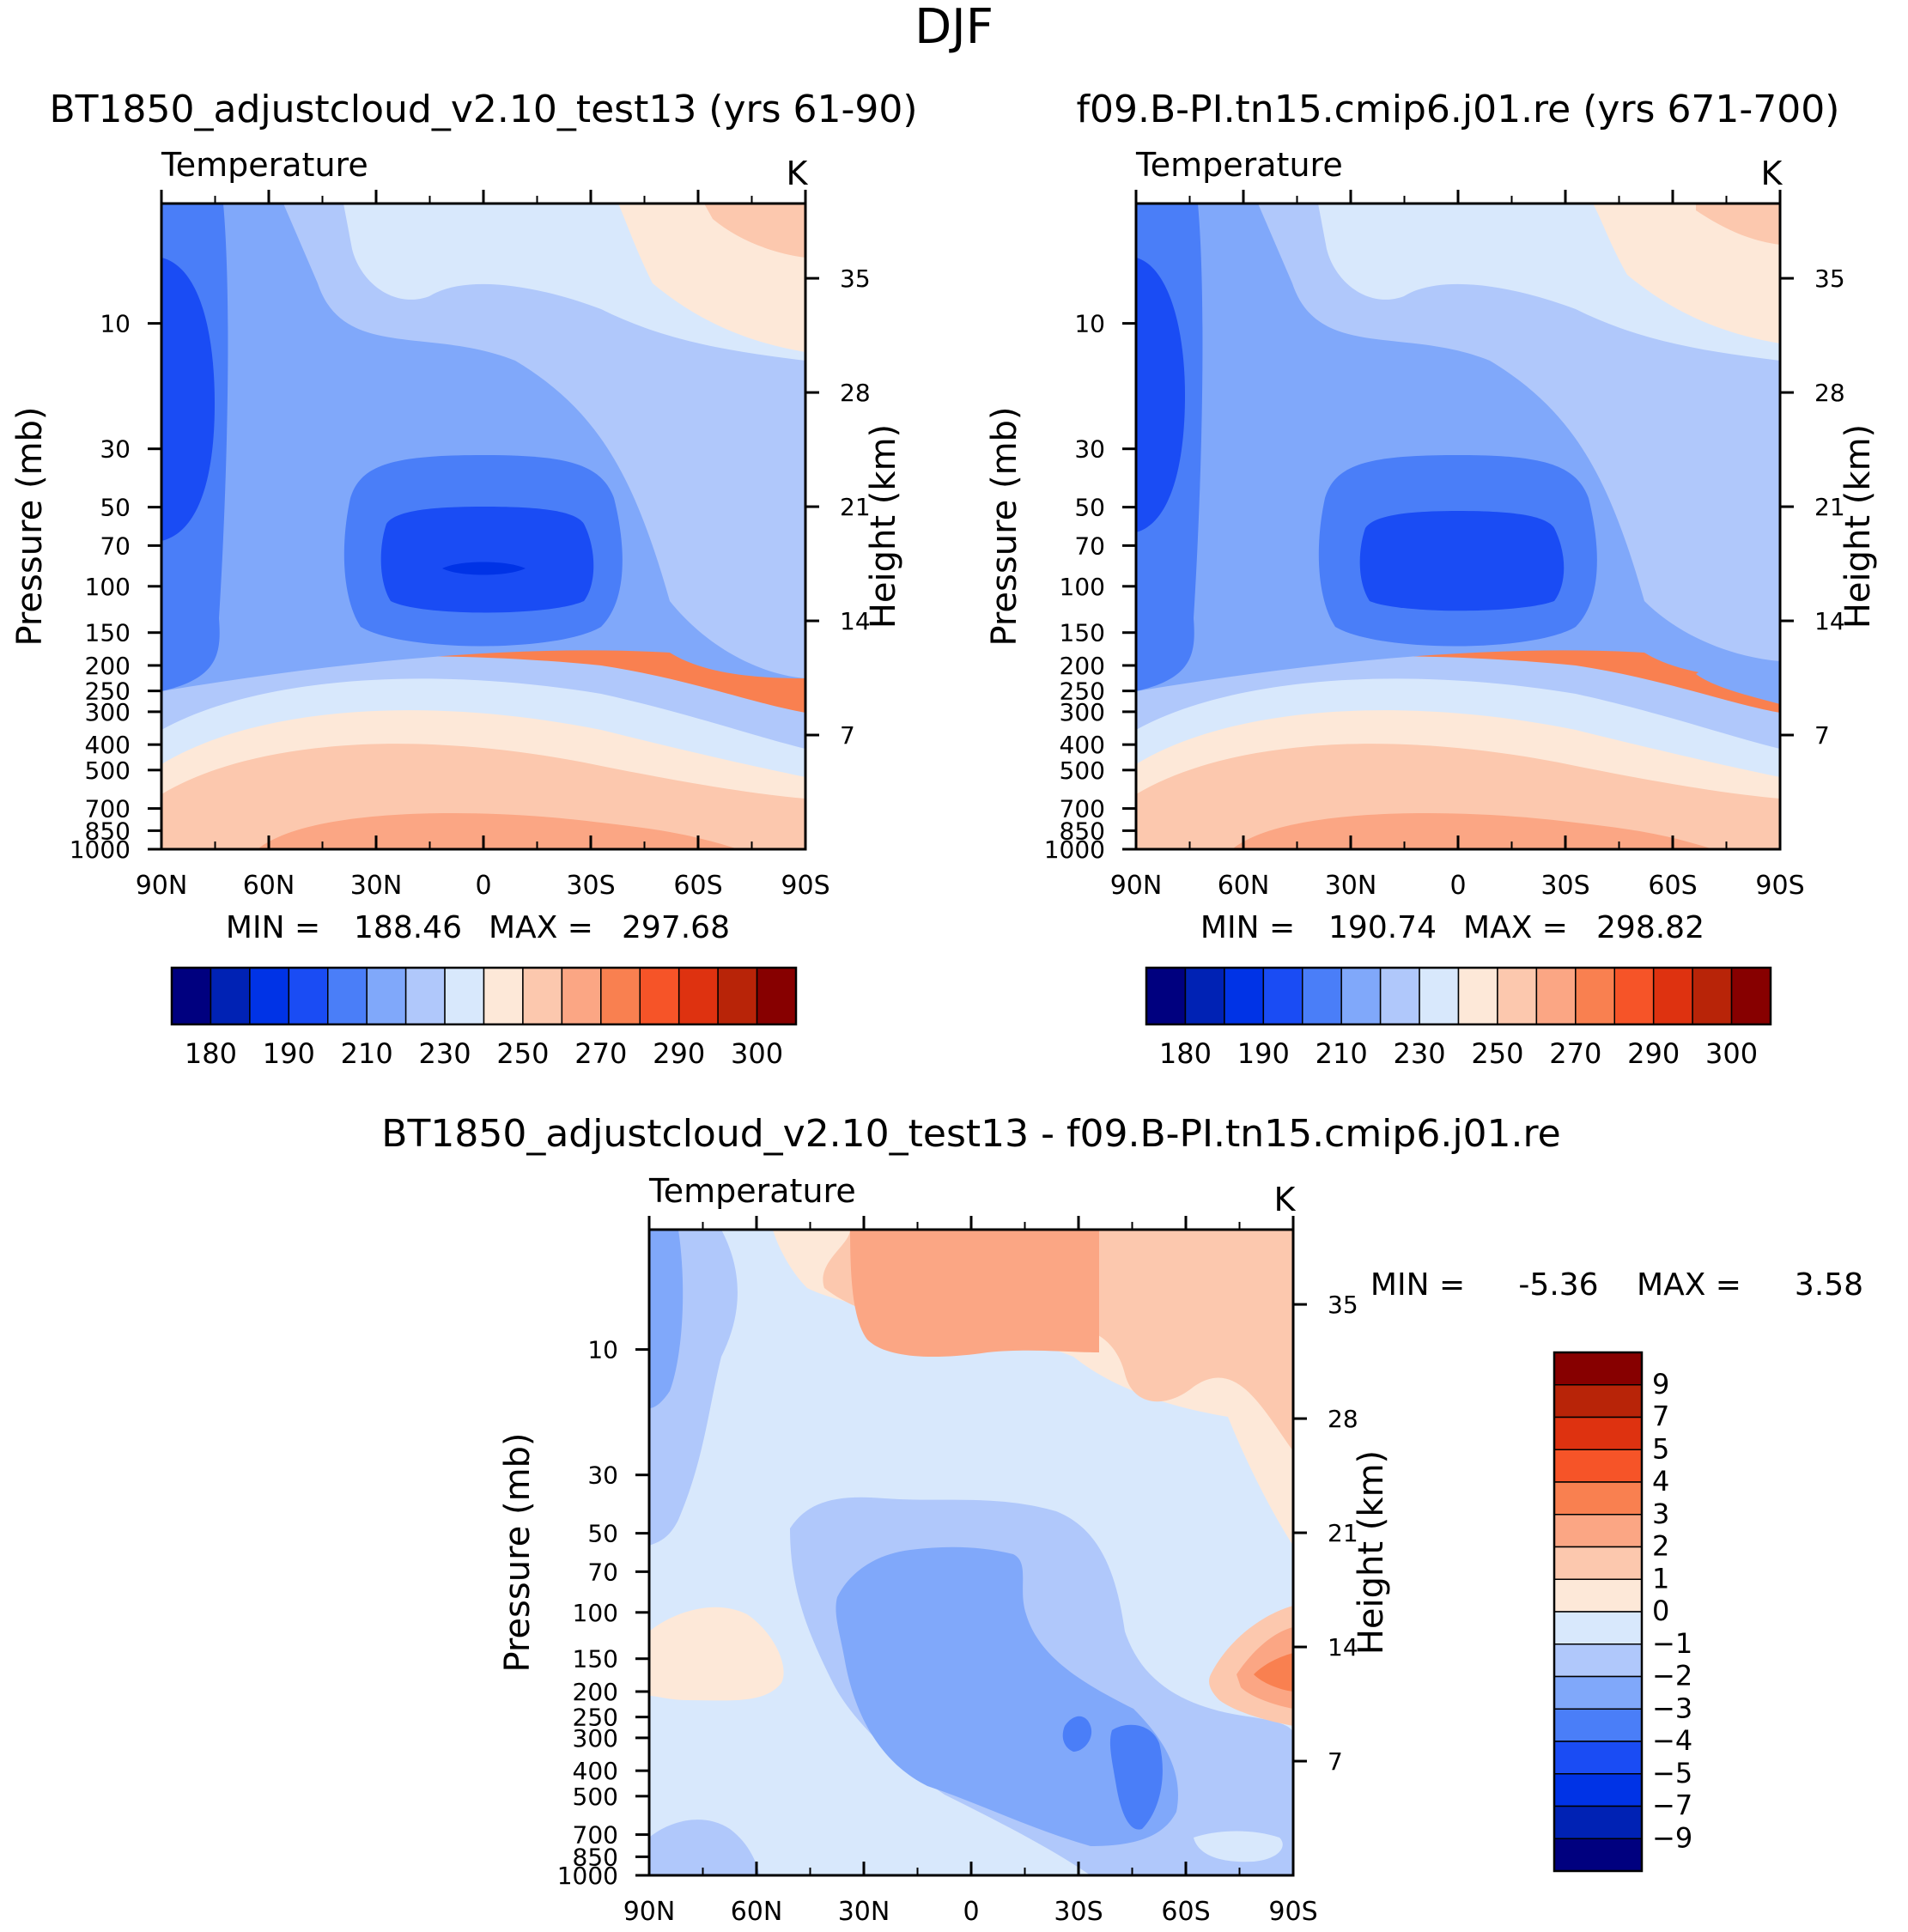 Image resolution: width=1908 pixels, height=1932 pixels. What do you see at coordinates (100, 850) in the screenshot?
I see `pressure-tick-label: 1000` at bounding box center [100, 850].